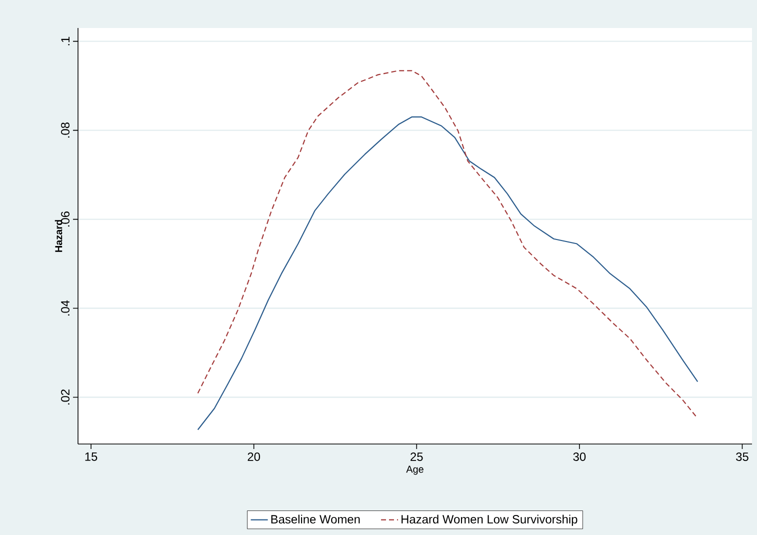 This screenshot has width=757, height=535. Describe the element at coordinates (415, 470) in the screenshot. I see `x-axis-title: Age` at that location.